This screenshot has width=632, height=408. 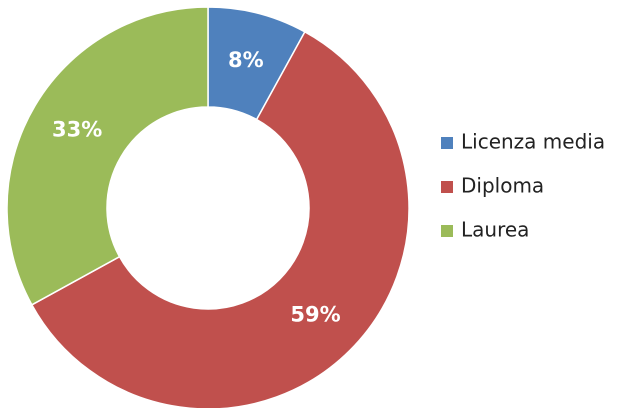 What do you see at coordinates (502, 186) in the screenshot?
I see `legend-label: Diploma` at bounding box center [502, 186].